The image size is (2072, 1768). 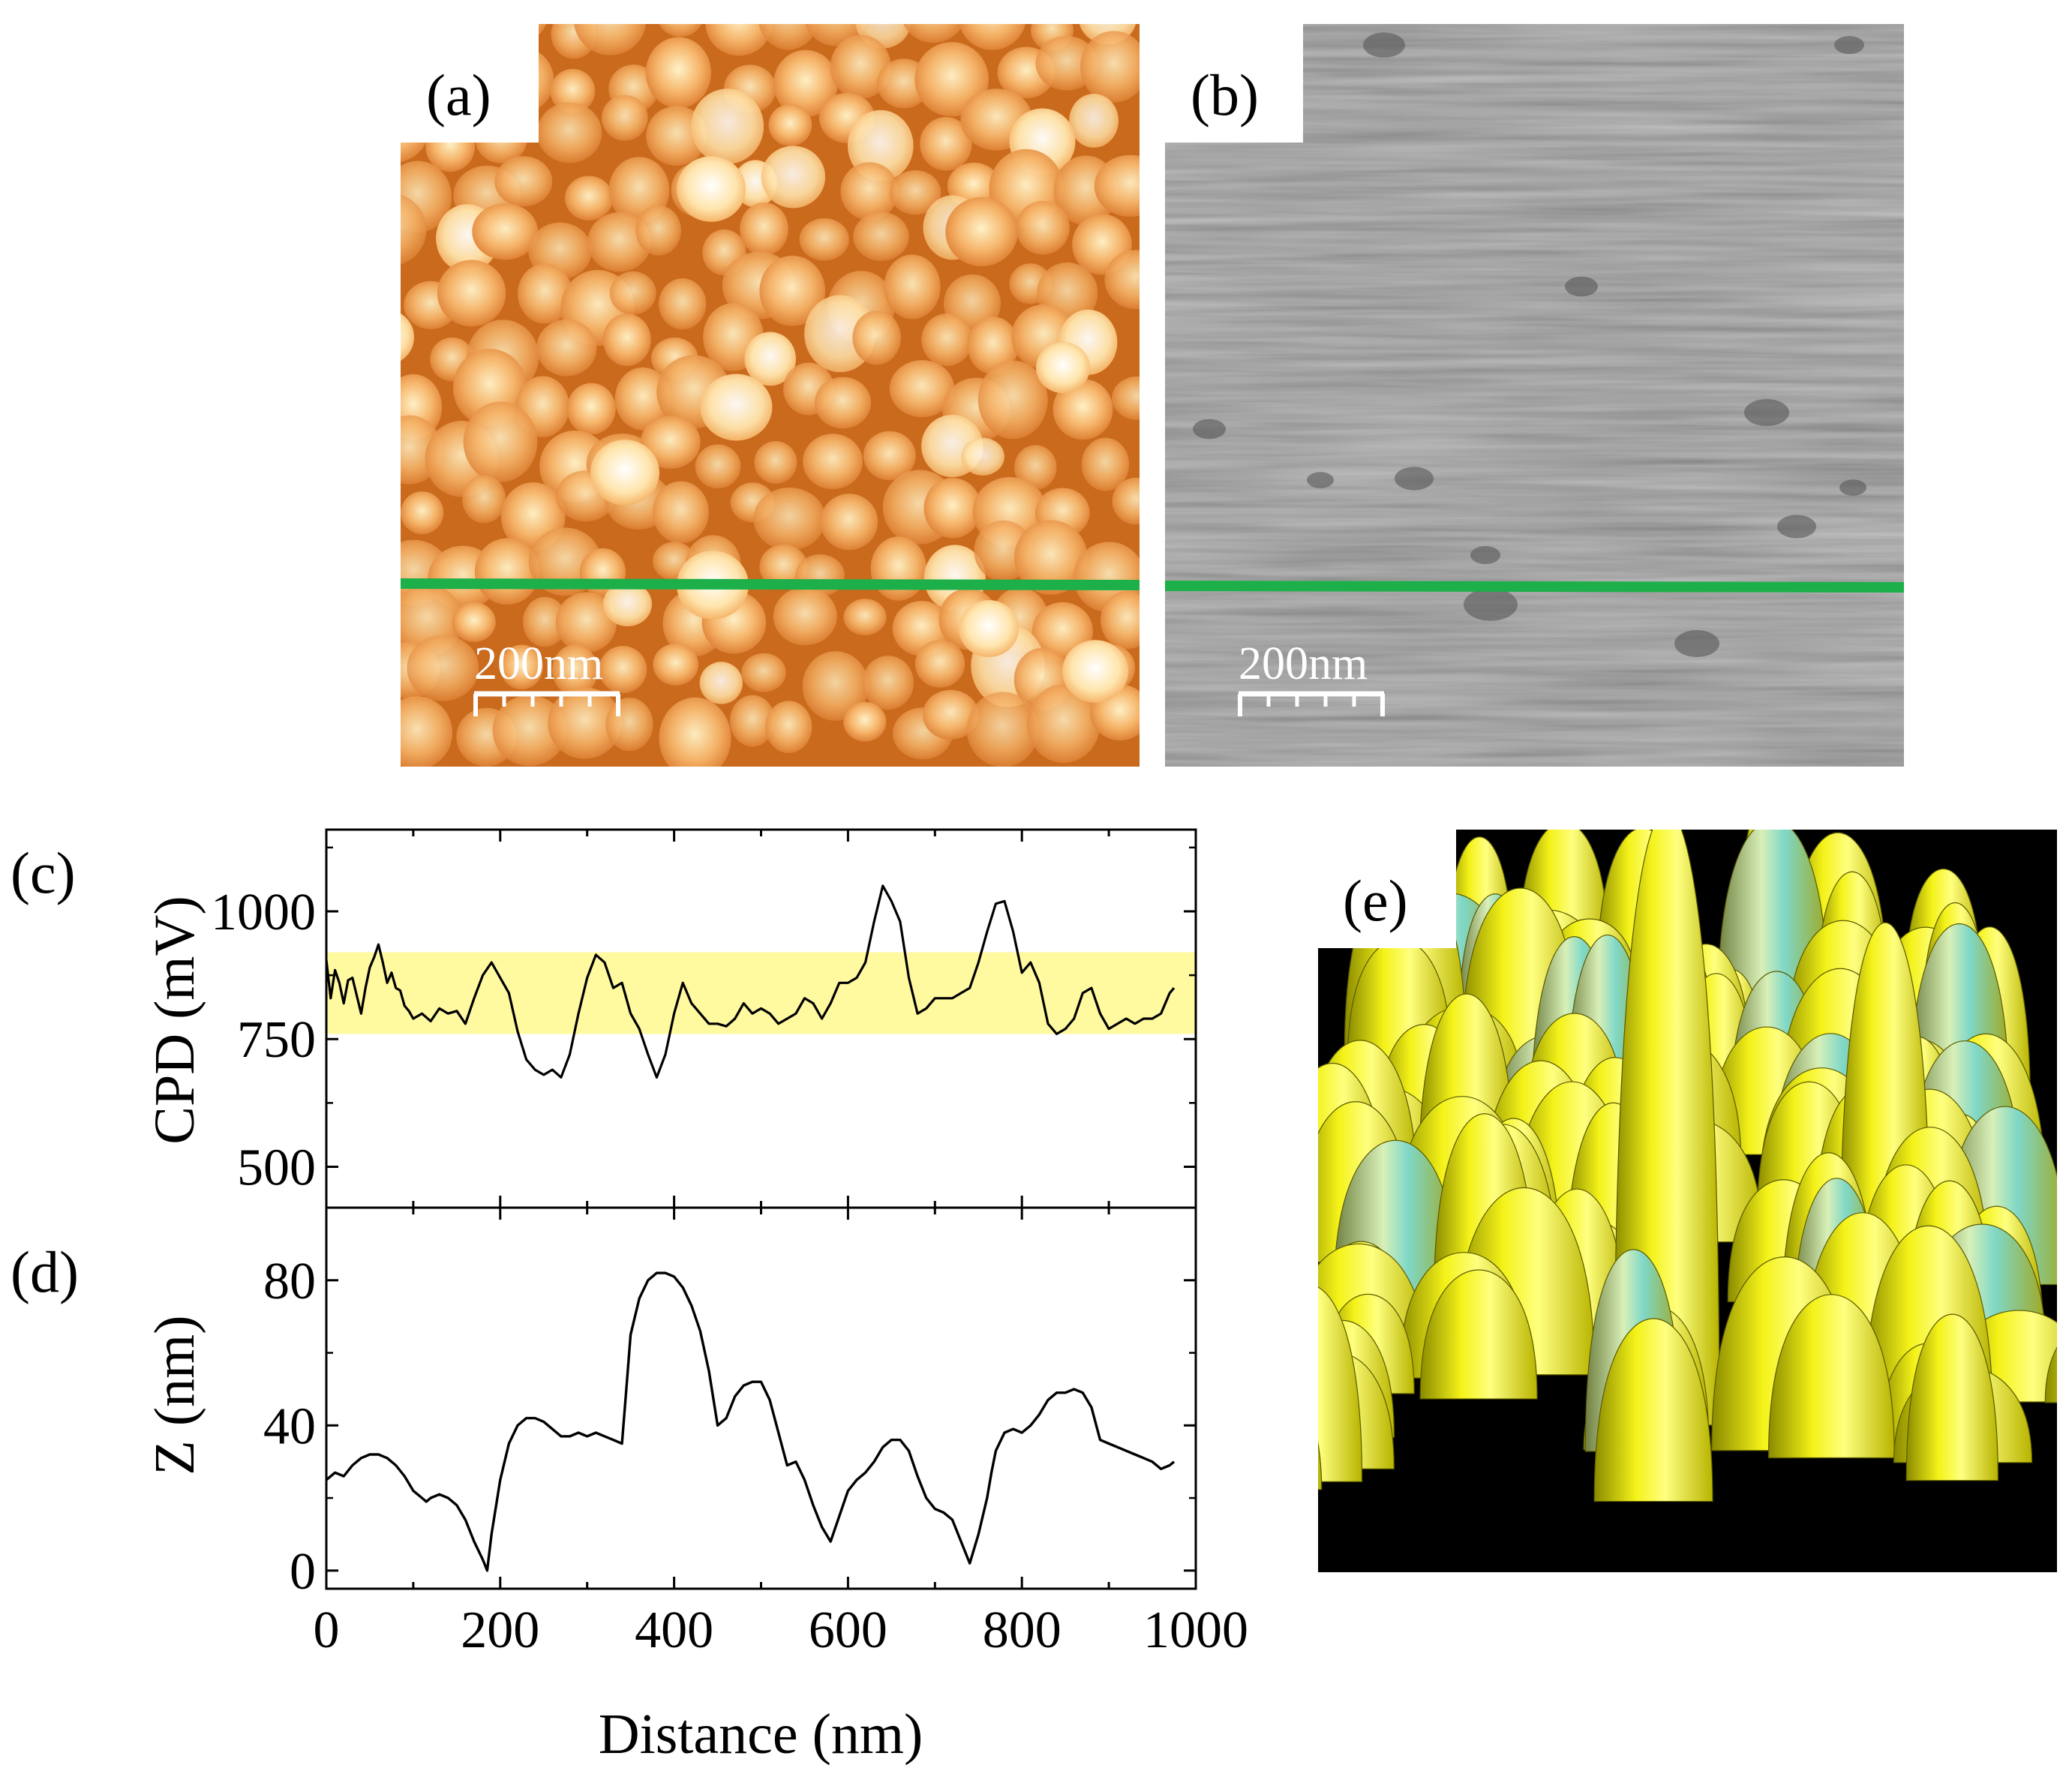 What do you see at coordinates (470, 83) in the screenshot?
I see `label-box-a` at bounding box center [470, 83].